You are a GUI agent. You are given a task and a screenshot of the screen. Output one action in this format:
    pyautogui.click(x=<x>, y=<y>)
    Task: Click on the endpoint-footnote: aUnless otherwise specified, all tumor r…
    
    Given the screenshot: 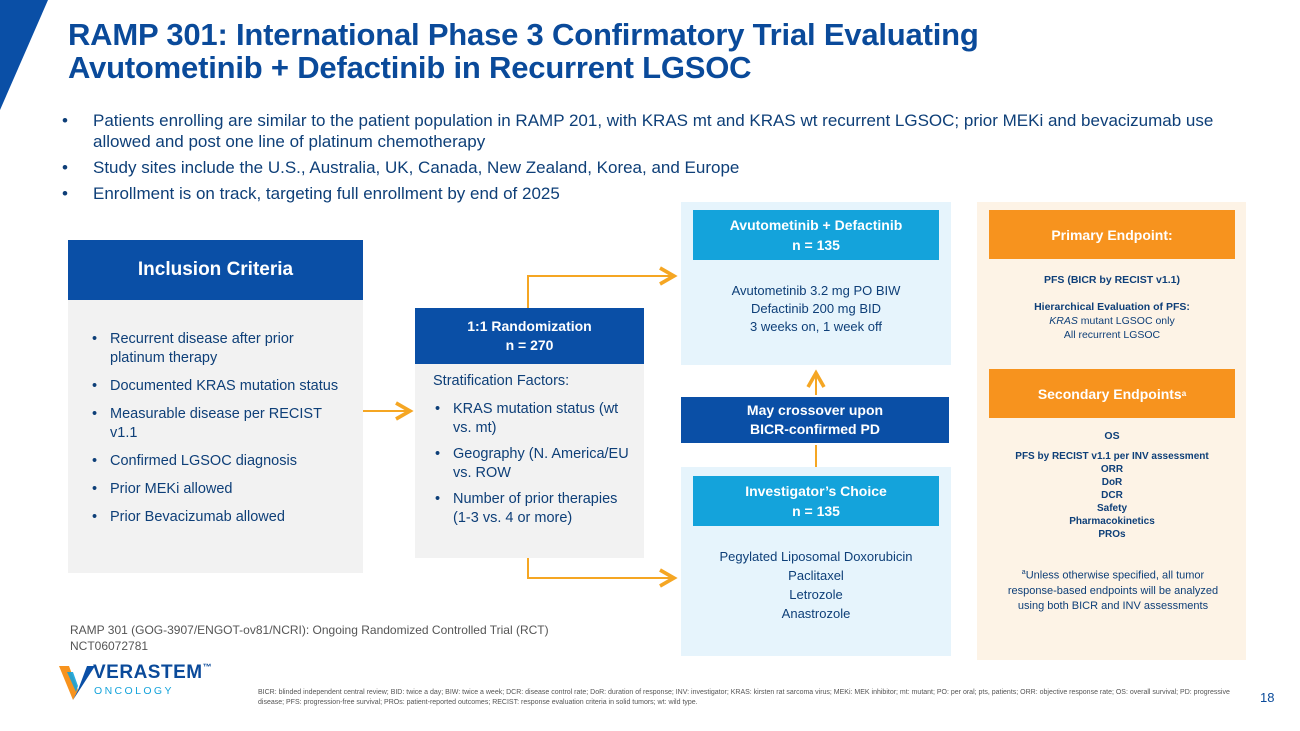 What is the action you would take?
    pyautogui.click(x=1113, y=589)
    